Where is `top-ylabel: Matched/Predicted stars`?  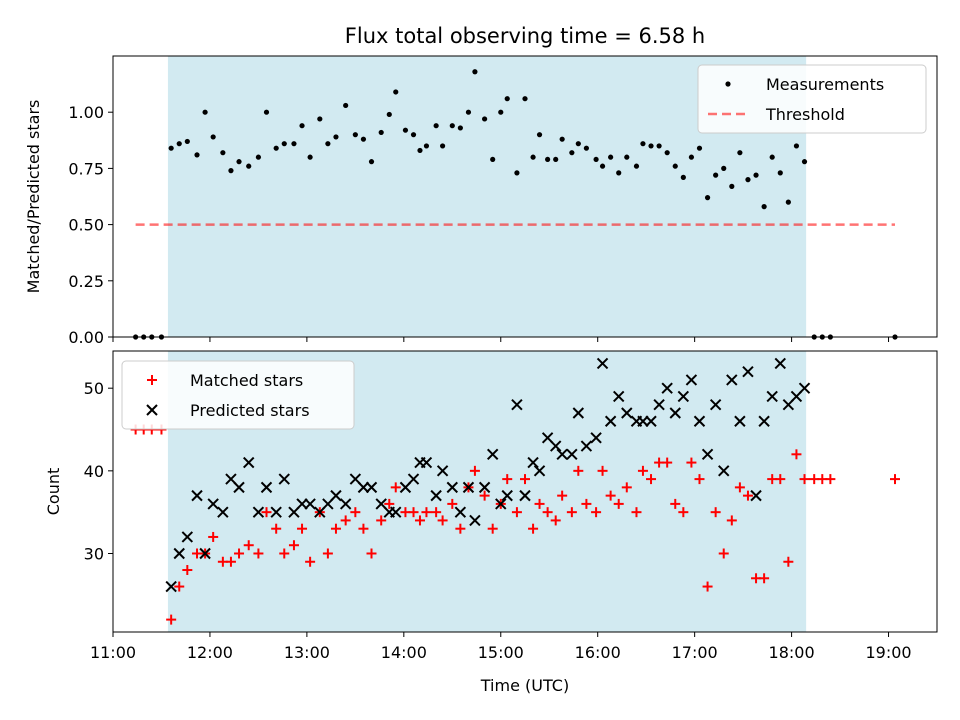
top-ylabel: Matched/Predicted stars is located at coordinates (33, 197).